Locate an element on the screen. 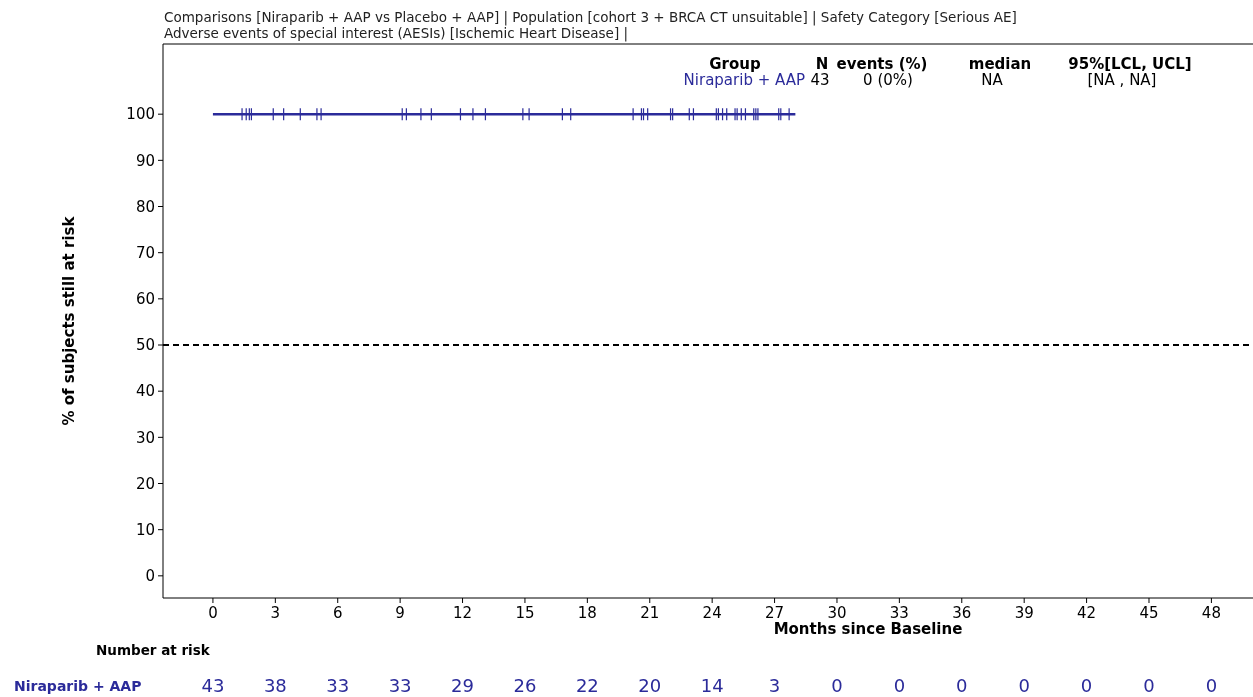 This screenshot has width=1253, height=697. x-tick-label: 48 is located at coordinates (1211, 613).